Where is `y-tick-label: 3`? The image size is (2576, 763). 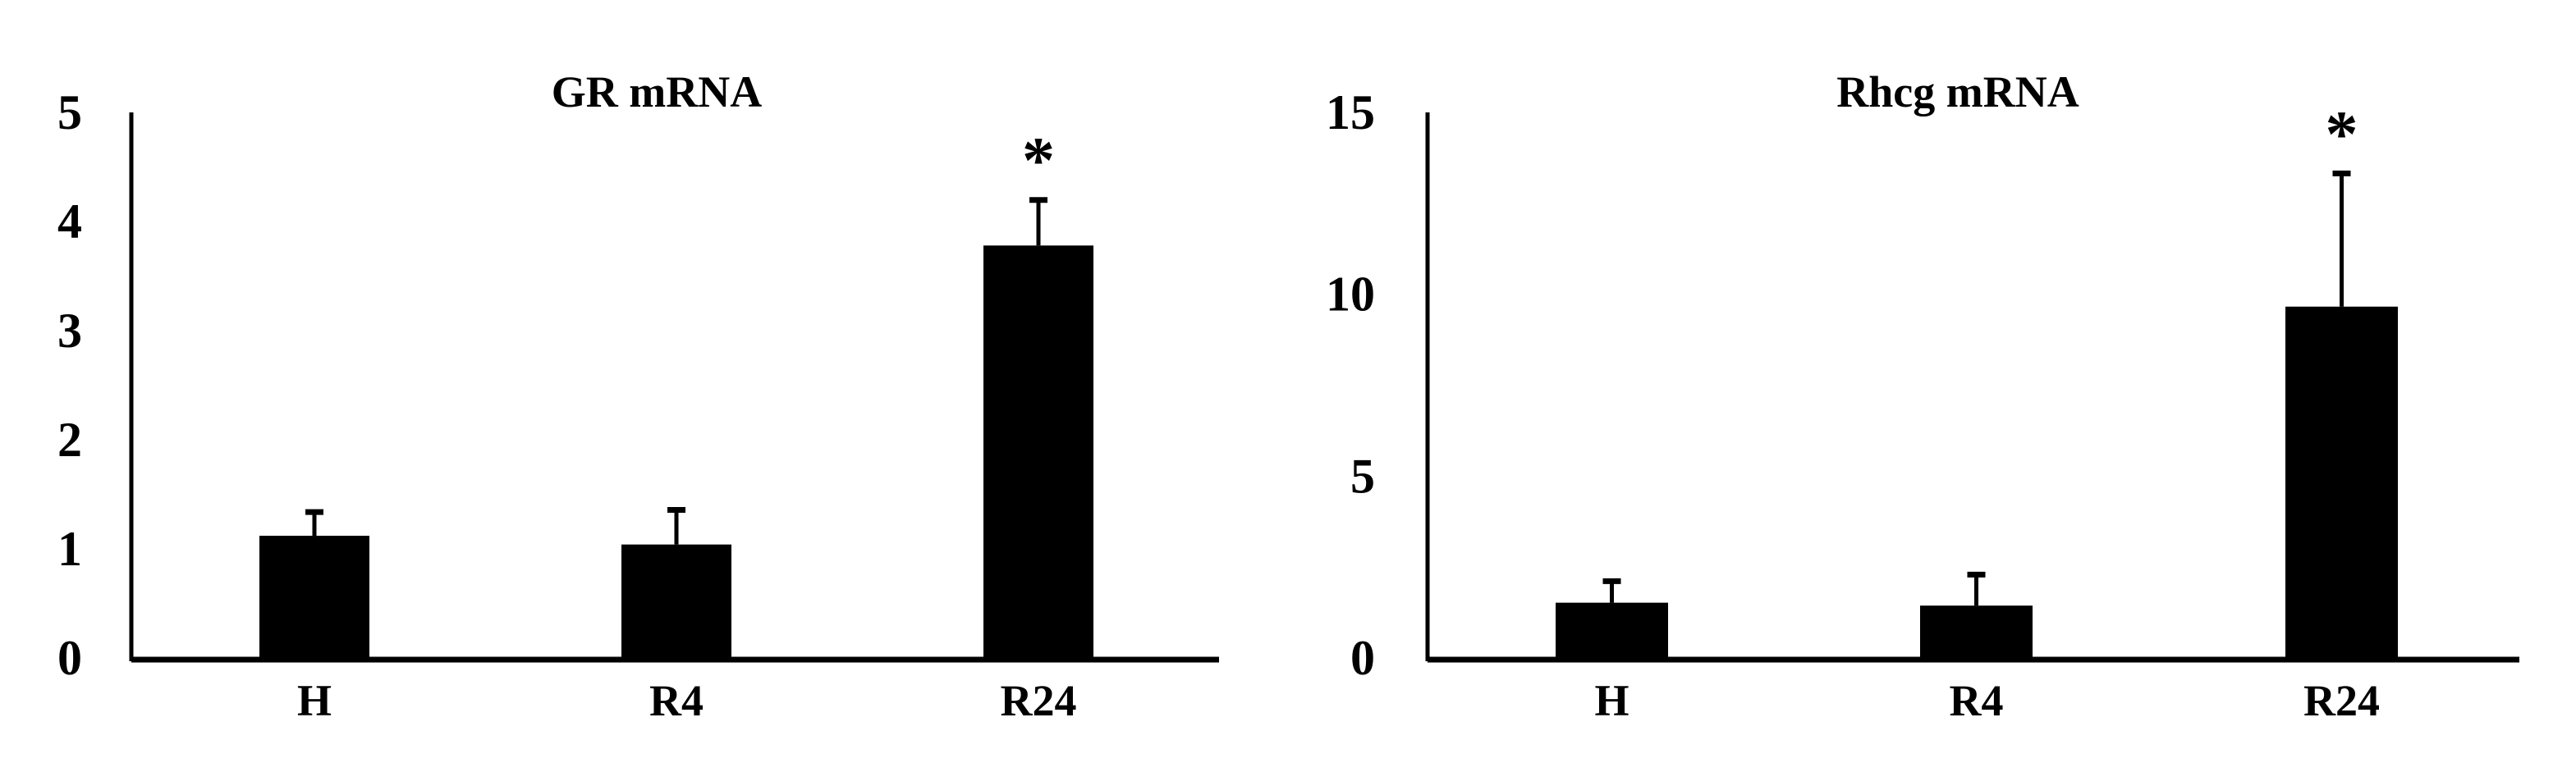 y-tick-label: 3 is located at coordinates (70, 331).